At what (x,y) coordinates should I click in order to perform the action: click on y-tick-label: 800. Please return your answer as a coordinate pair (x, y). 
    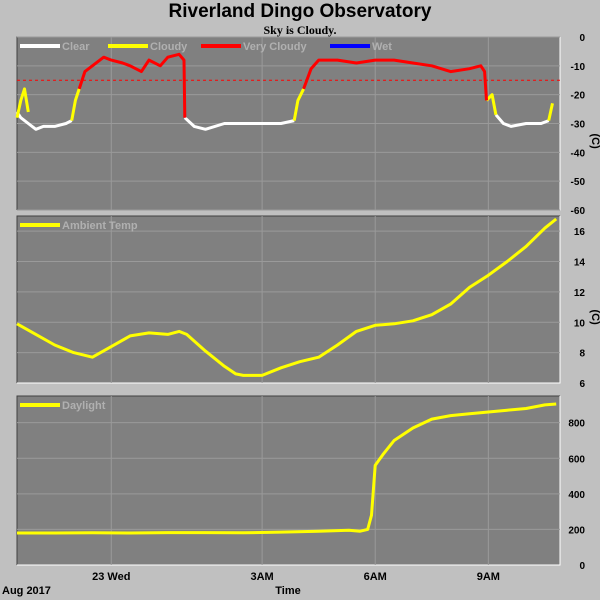
    Looking at the image, I should click on (576, 424).